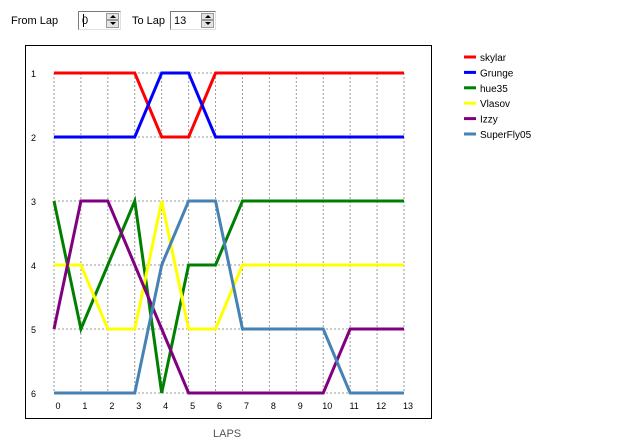 The height and width of the screenshot is (446, 632). What do you see at coordinates (489, 120) in the screenshot?
I see `legend-label: Izzy` at bounding box center [489, 120].